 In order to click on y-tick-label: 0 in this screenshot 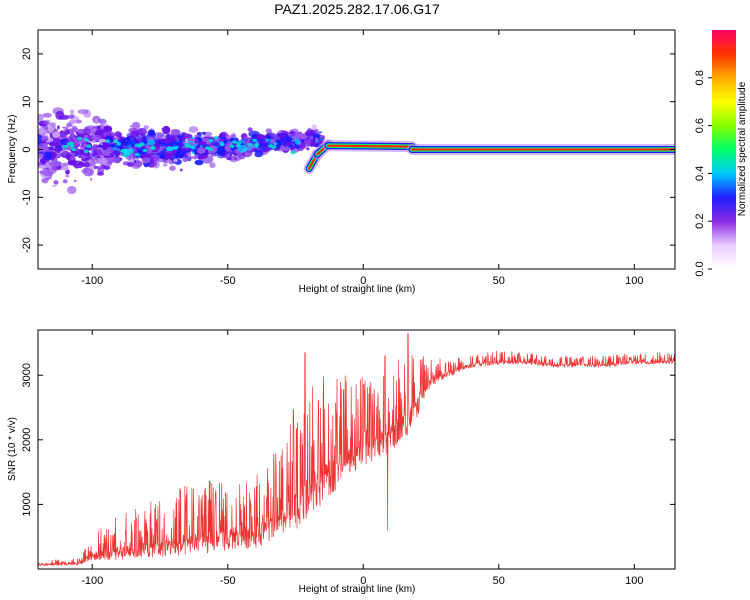, I will do `click(27, 149)`.